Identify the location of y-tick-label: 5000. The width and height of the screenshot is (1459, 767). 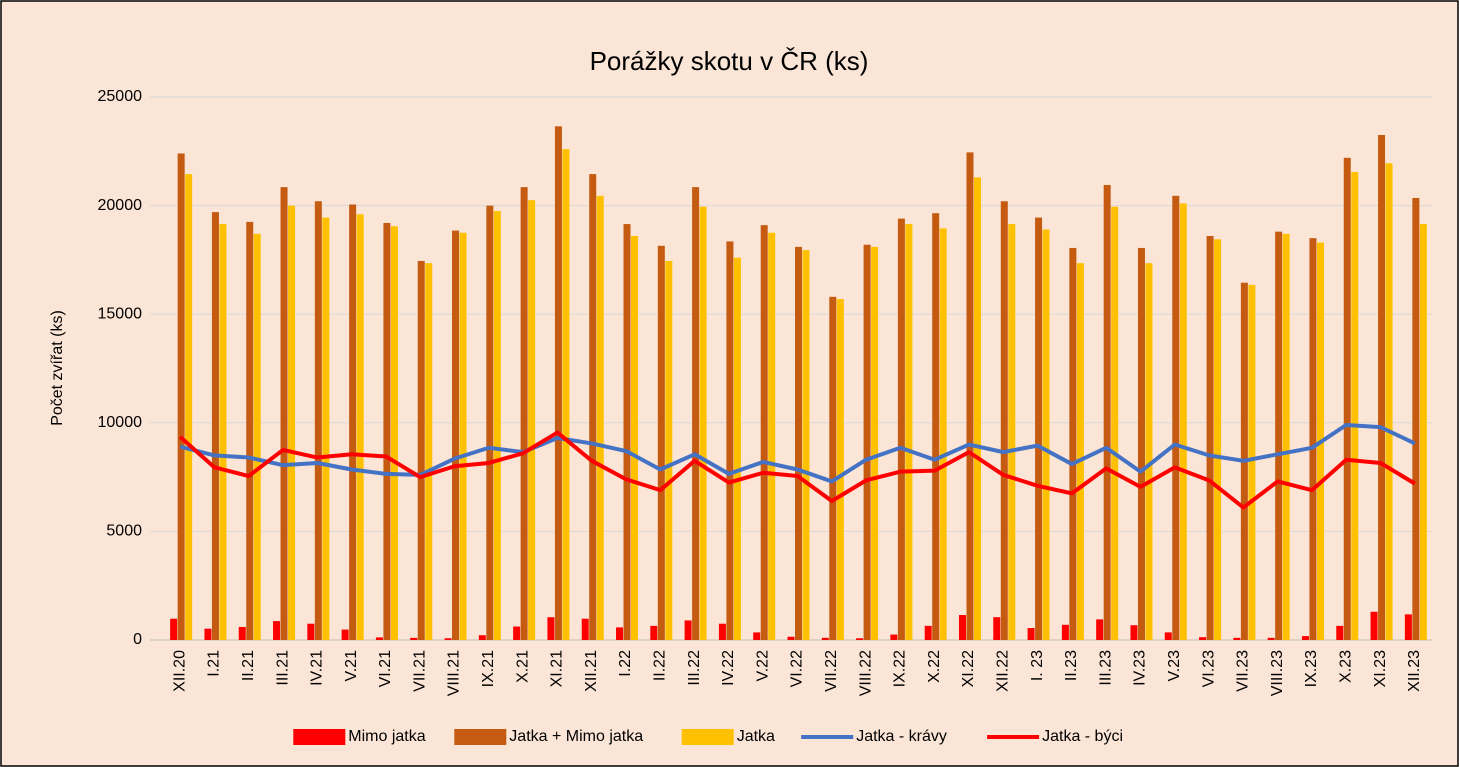
(124, 531).